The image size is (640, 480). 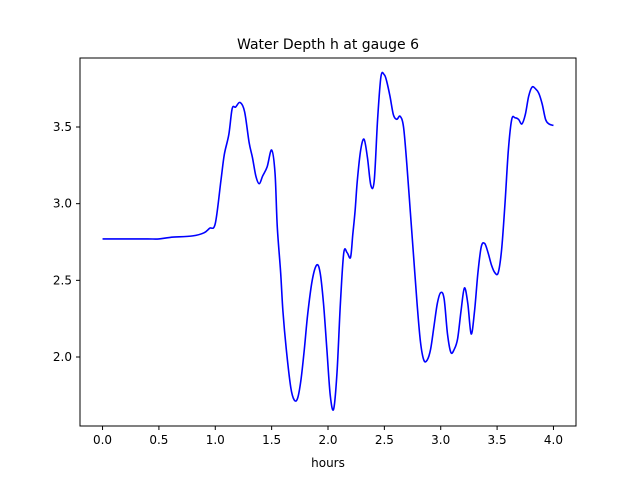 What do you see at coordinates (328, 463) in the screenshot?
I see `x-axis-label: hours` at bounding box center [328, 463].